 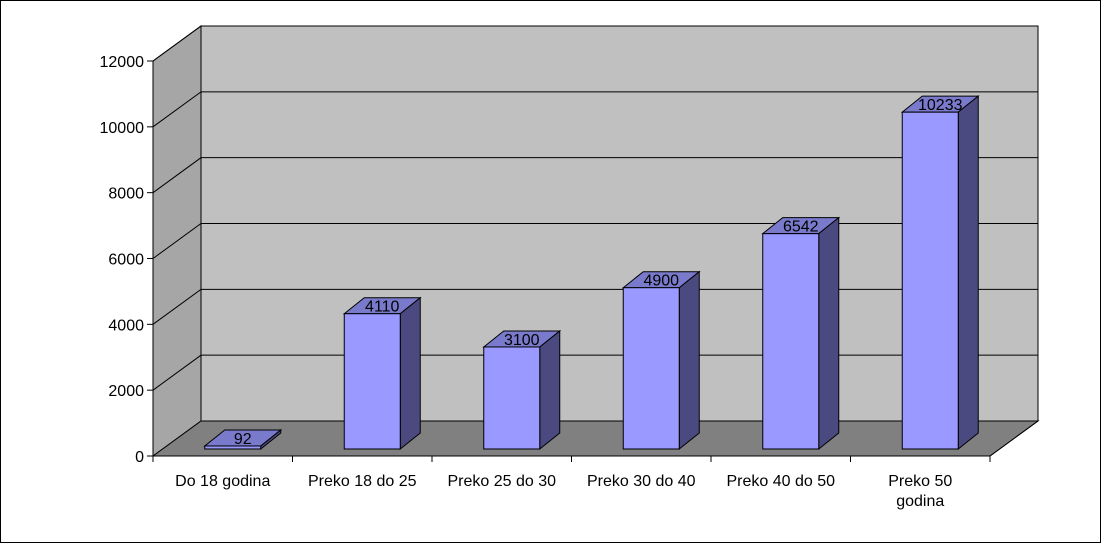 I want to click on x-tick-label-line: Preko 25 do 30, so click(x=501, y=481).